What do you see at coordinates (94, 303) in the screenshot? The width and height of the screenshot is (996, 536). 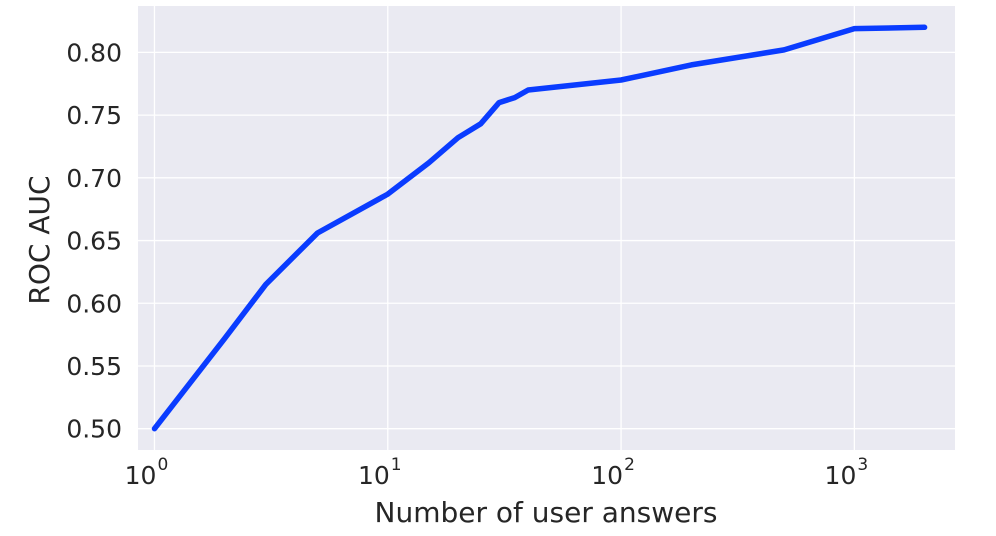 I see `y-tick-label: 0.60` at bounding box center [94, 303].